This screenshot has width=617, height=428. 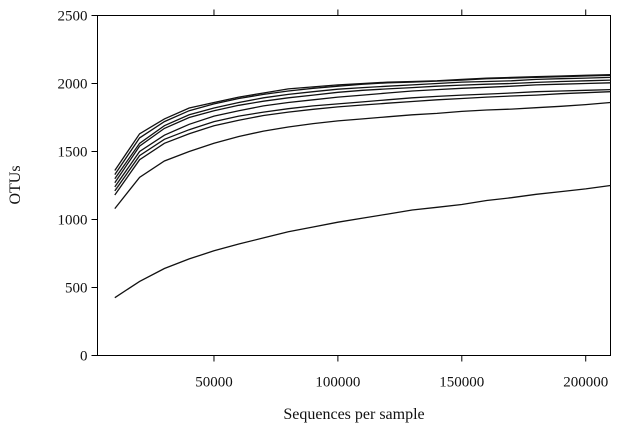 What do you see at coordinates (73, 85) in the screenshot?
I see `y-tick-label: 2000` at bounding box center [73, 85].